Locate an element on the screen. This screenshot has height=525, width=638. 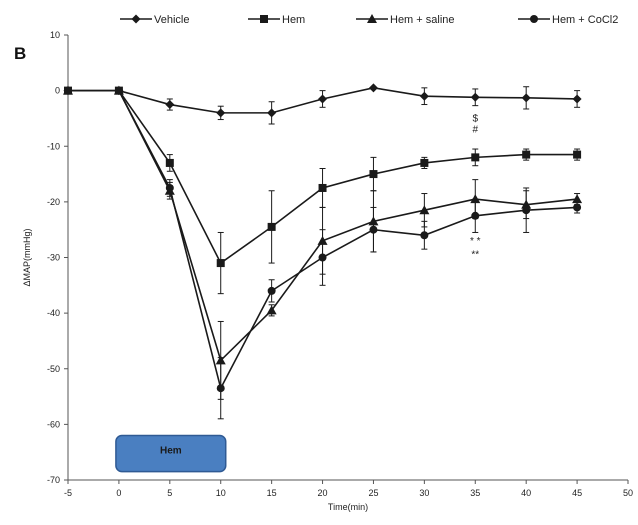
x-tick-label: 10 is located at coordinates (221, 493).